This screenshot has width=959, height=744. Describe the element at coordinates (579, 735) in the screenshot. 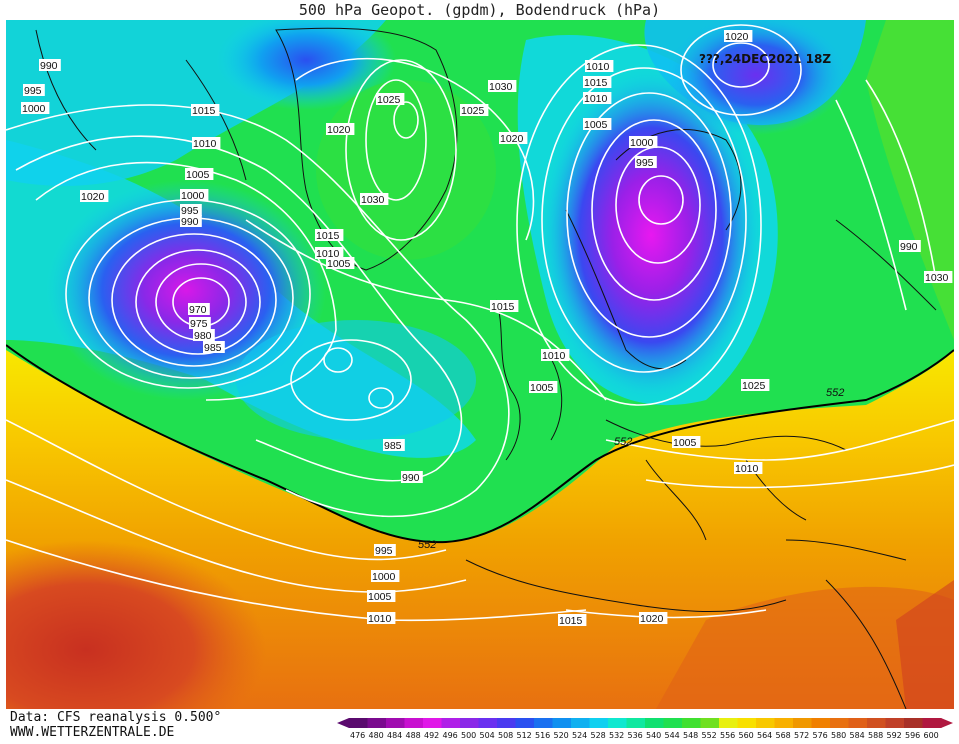

I see `legend-tick-label: 524` at that location.